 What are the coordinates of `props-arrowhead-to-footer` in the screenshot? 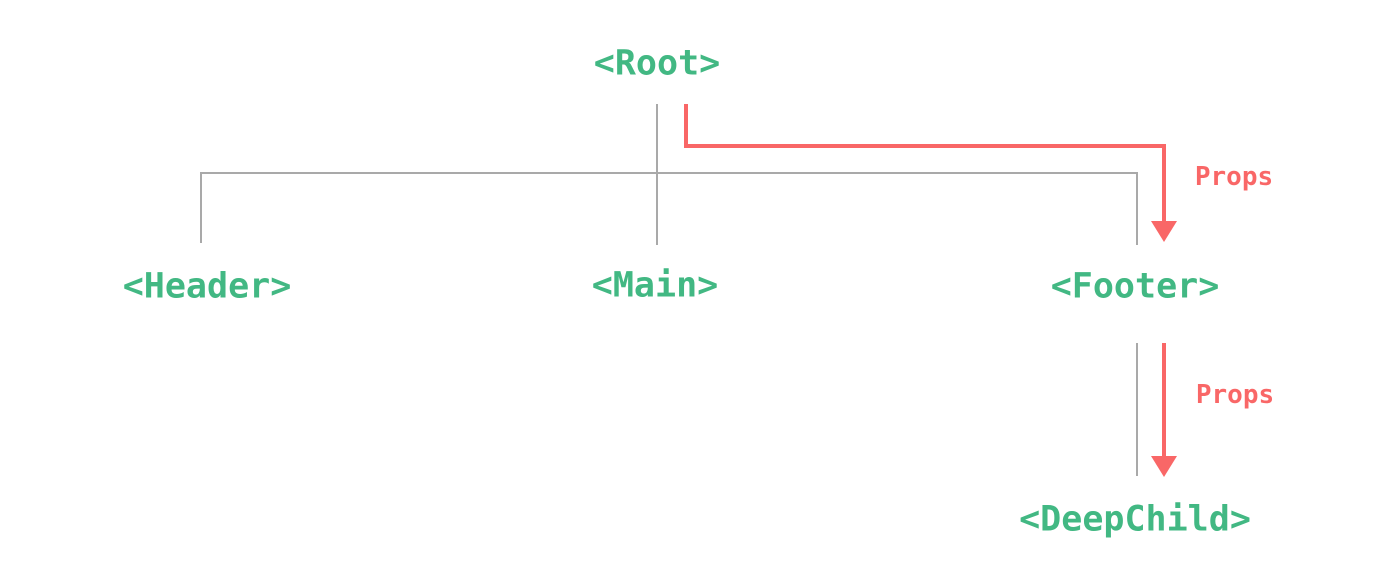 It's located at (1164, 231).